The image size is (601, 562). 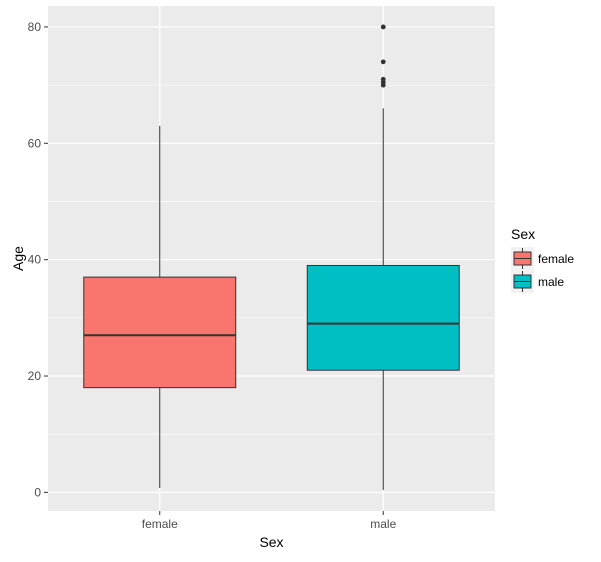 I want to click on y-axis-ticks: 0 20 40 60 80, so click(x=38, y=259).